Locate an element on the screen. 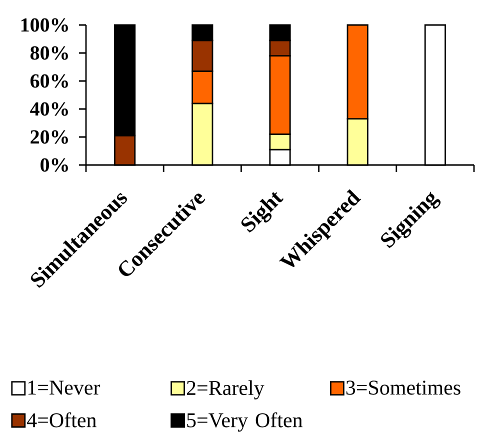 The image size is (478, 434). legend-label: 1=Never is located at coordinates (64, 387).